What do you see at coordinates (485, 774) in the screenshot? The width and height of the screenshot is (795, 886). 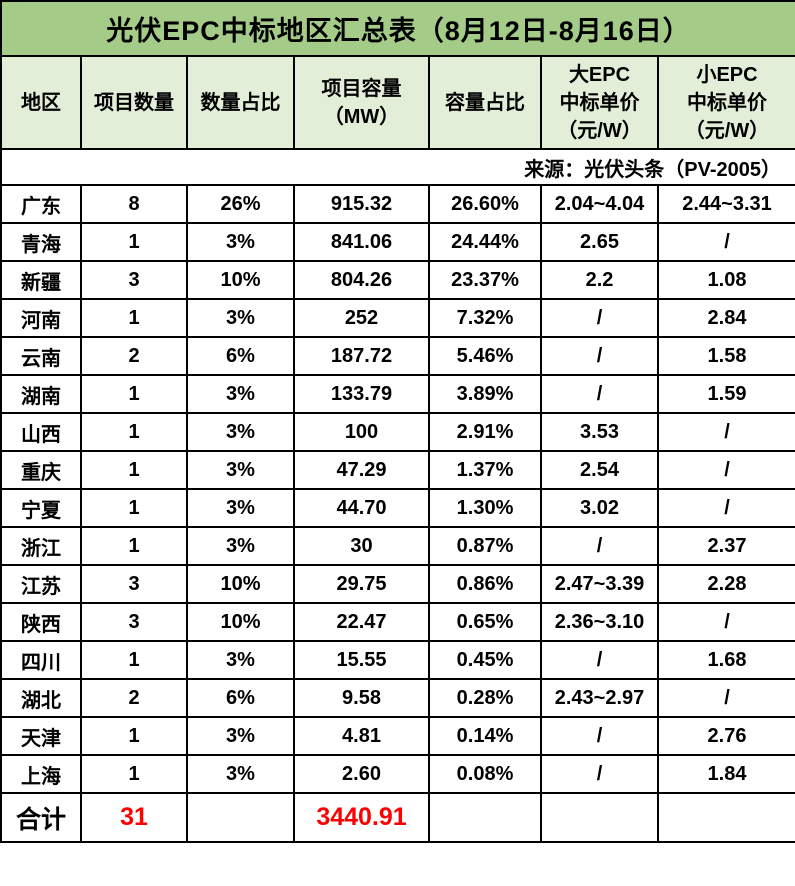 I see `cell-capacity-share: 0.08%` at bounding box center [485, 774].